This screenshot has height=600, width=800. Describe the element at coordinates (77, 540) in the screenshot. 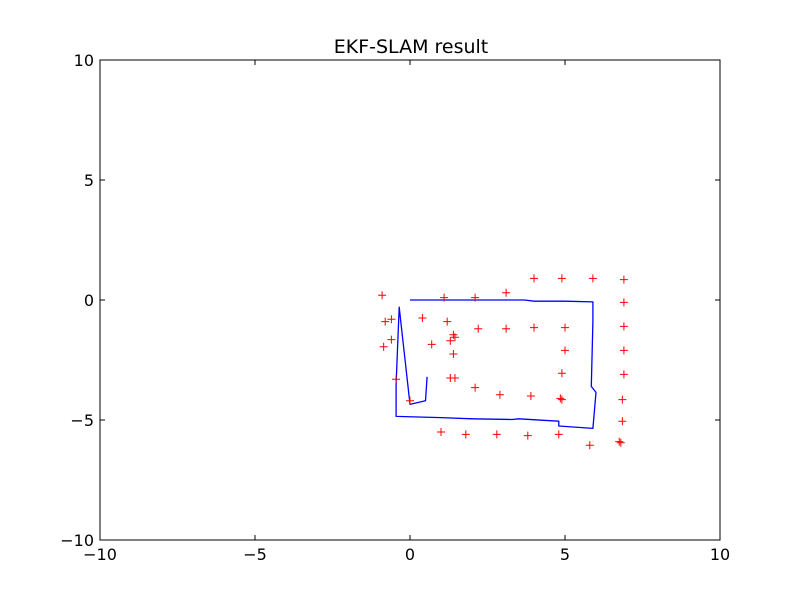

I see `y-tick-label: −10` at that location.